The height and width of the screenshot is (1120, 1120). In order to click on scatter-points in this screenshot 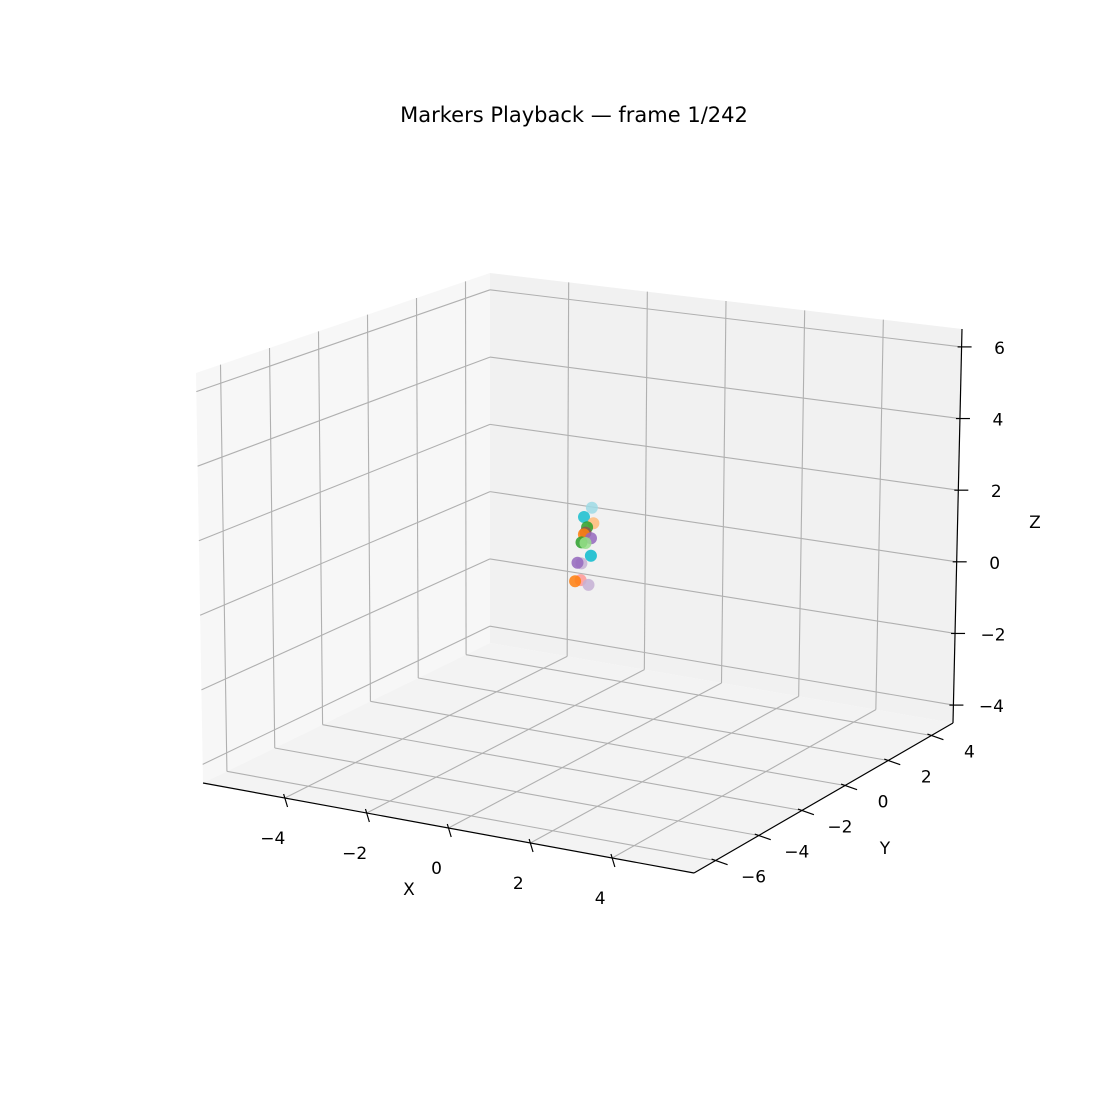, I will do `click(584, 546)`.